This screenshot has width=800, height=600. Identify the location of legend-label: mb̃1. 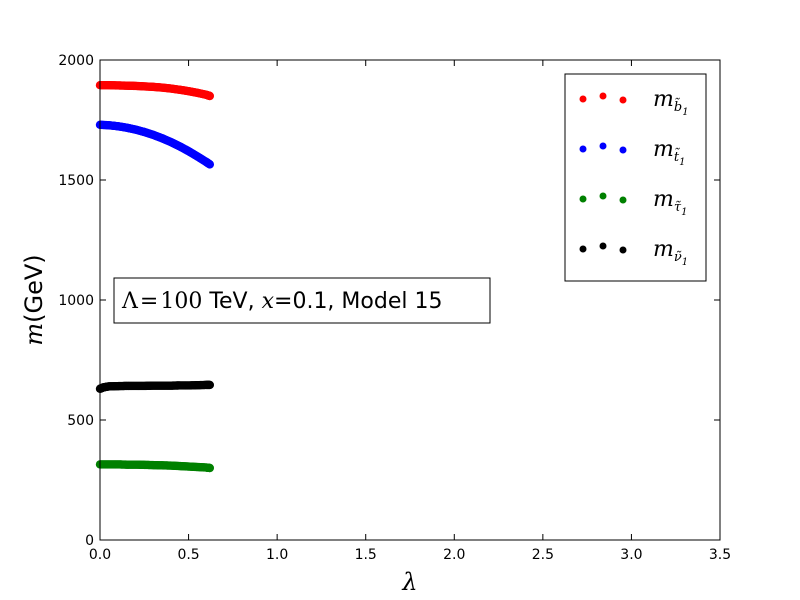
(671, 102).